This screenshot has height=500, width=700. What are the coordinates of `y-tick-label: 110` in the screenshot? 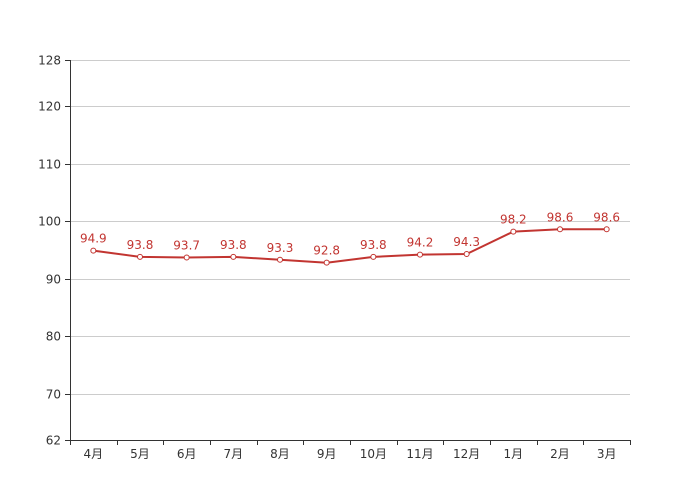 It's located at (49, 165).